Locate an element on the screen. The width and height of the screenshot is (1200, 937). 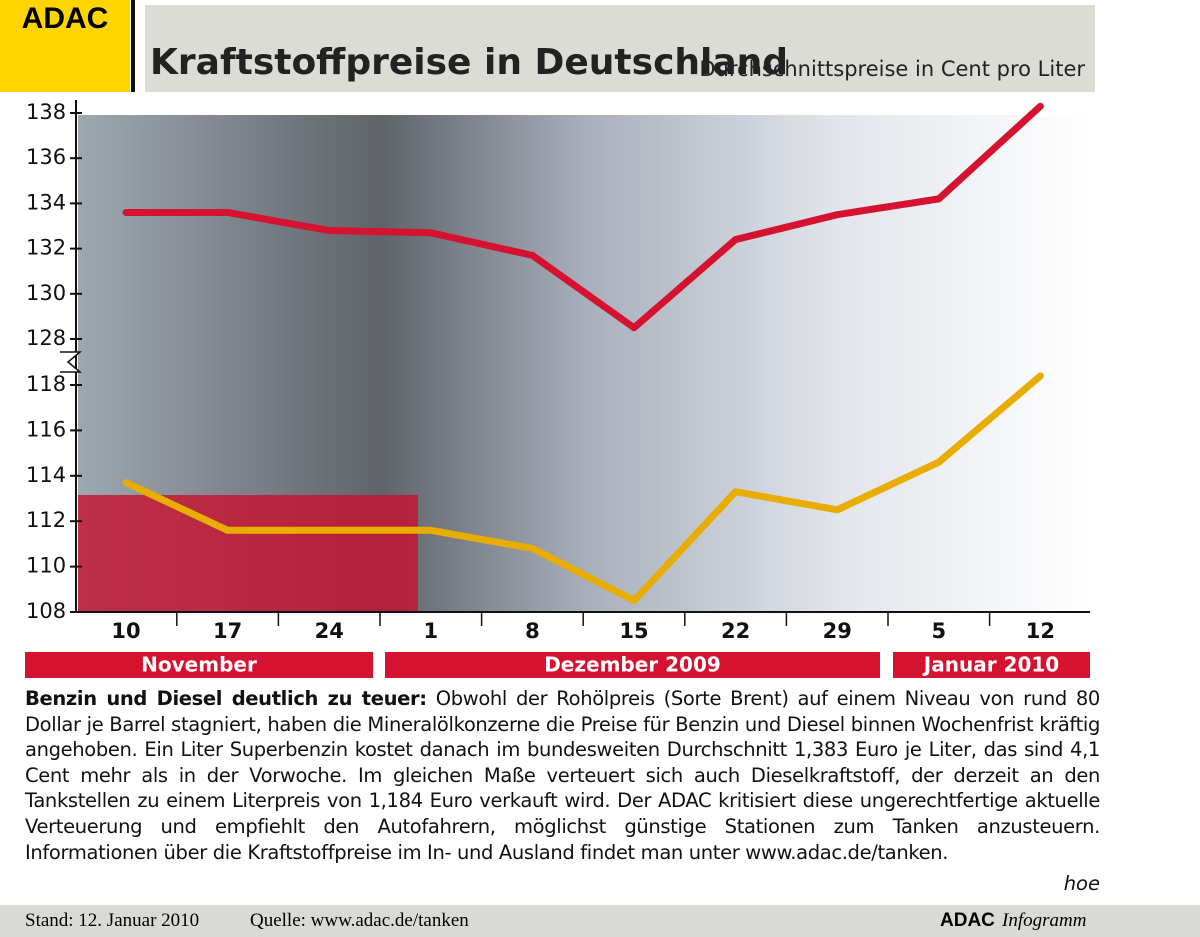
author: hoe is located at coordinates (1081, 883).